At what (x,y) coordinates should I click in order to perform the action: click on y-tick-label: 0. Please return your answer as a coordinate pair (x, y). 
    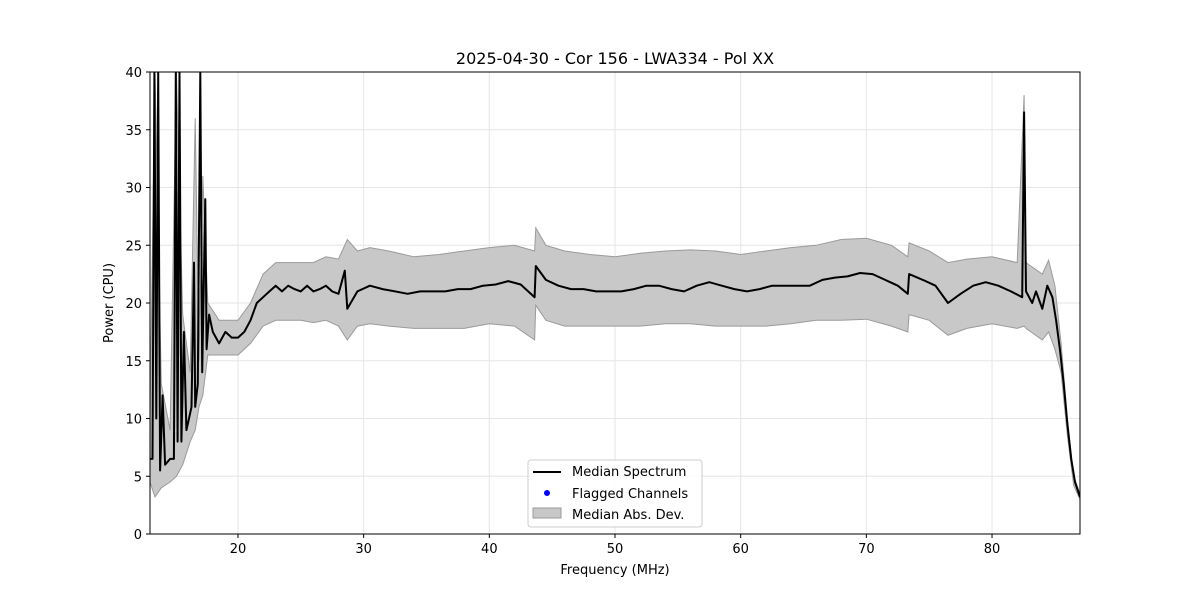
    Looking at the image, I should click on (138, 535).